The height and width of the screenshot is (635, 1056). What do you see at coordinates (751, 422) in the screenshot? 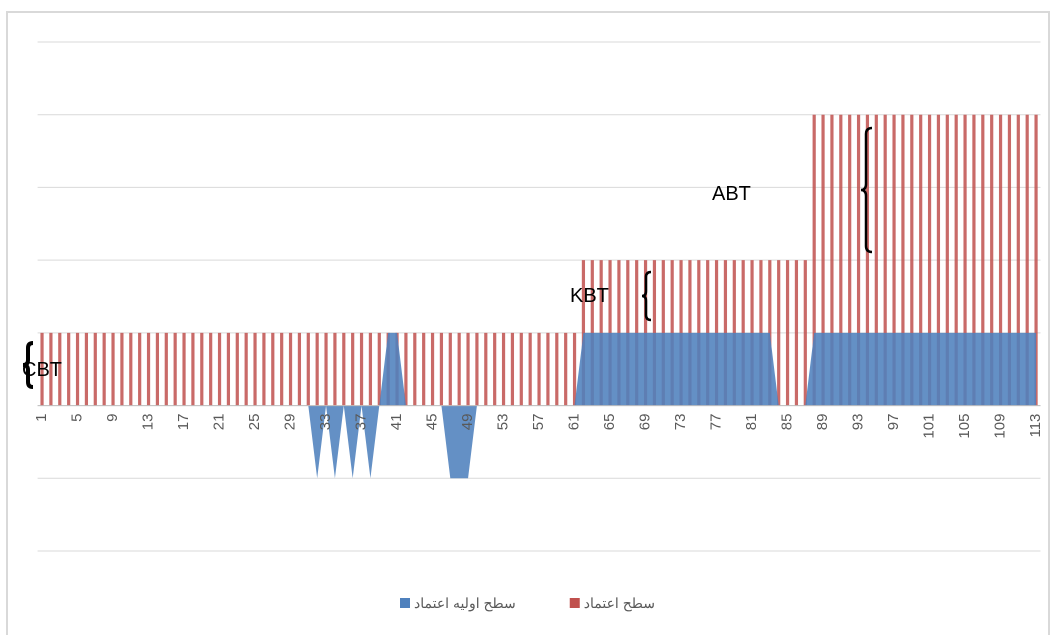
I see `x-tick-label: 81` at bounding box center [751, 422].